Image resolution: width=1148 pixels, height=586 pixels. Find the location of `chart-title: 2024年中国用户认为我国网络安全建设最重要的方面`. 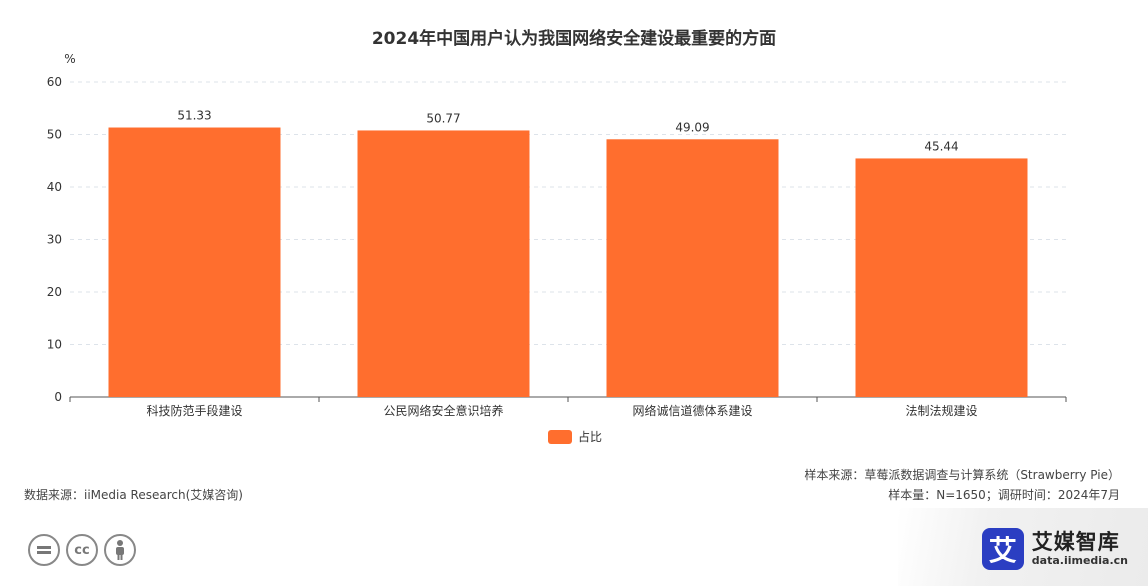

chart-title: 2024年中国用户认为我国网络安全建设最重要的方面 is located at coordinates (574, 39).